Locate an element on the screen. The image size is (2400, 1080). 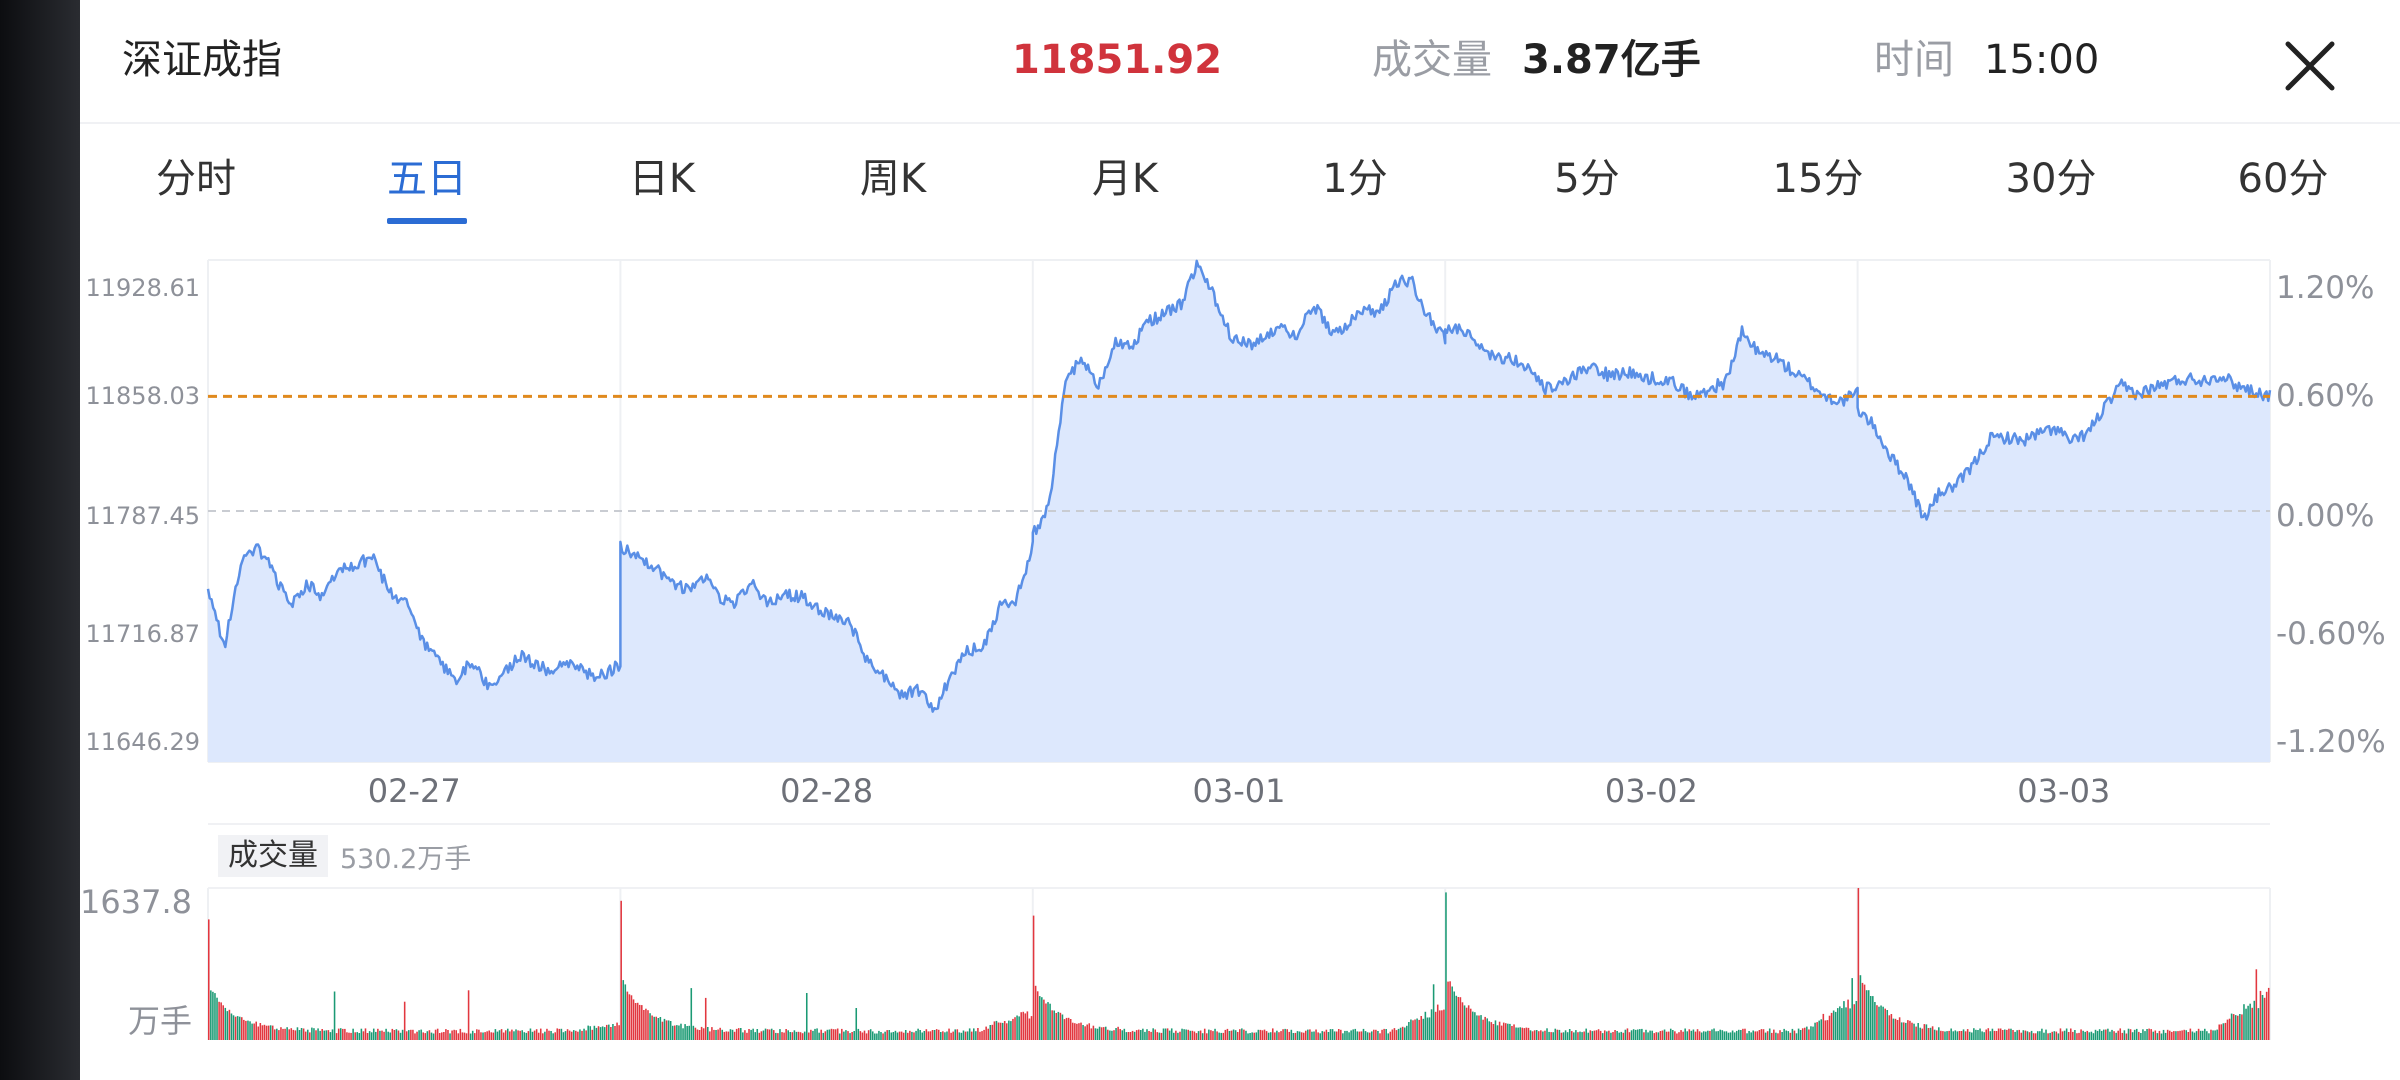
volume-value: 3.87亿手 is located at coordinates (1611, 60).